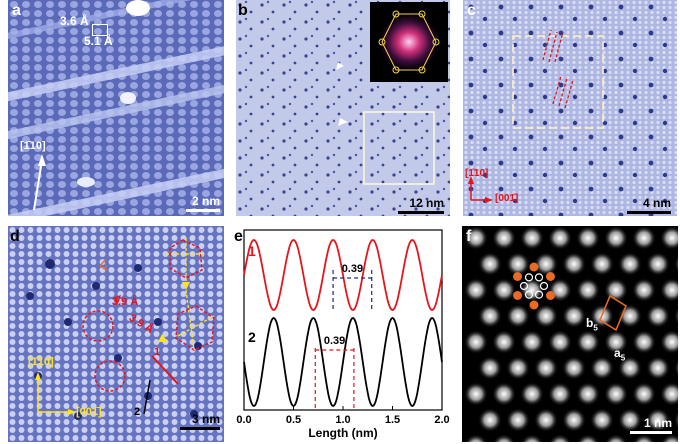 The width and height of the screenshot is (680, 444). I want to click on dir-horizontal-c: [001̄], so click(507, 198).